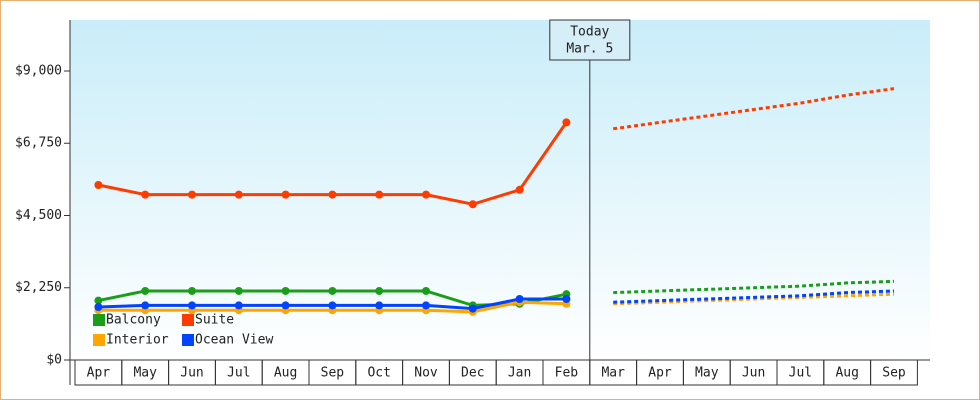 The height and width of the screenshot is (404, 980). I want to click on y-tick-label: $4,500, so click(38, 215).